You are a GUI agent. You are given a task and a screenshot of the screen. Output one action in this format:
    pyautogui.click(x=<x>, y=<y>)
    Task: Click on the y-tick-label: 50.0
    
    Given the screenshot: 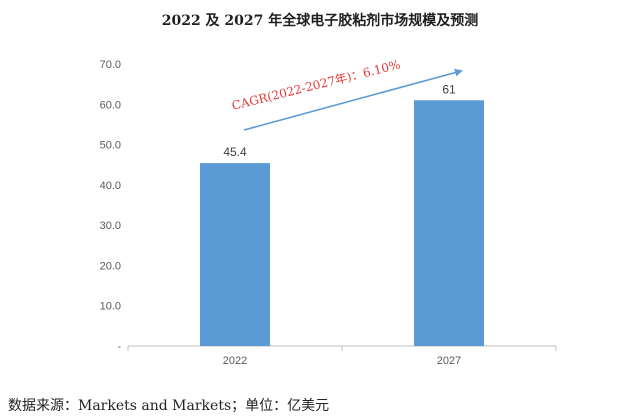 What is the action you would take?
    pyautogui.click(x=110, y=146)
    